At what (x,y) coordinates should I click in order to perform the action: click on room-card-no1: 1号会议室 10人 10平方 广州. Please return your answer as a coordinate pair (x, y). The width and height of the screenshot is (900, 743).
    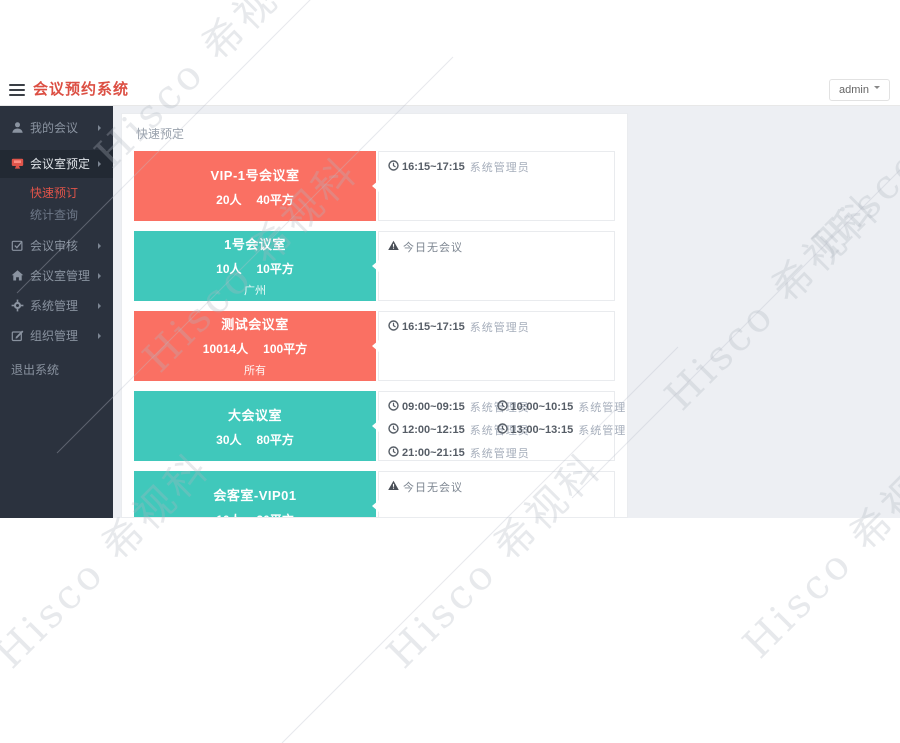
    Looking at the image, I should click on (255, 266).